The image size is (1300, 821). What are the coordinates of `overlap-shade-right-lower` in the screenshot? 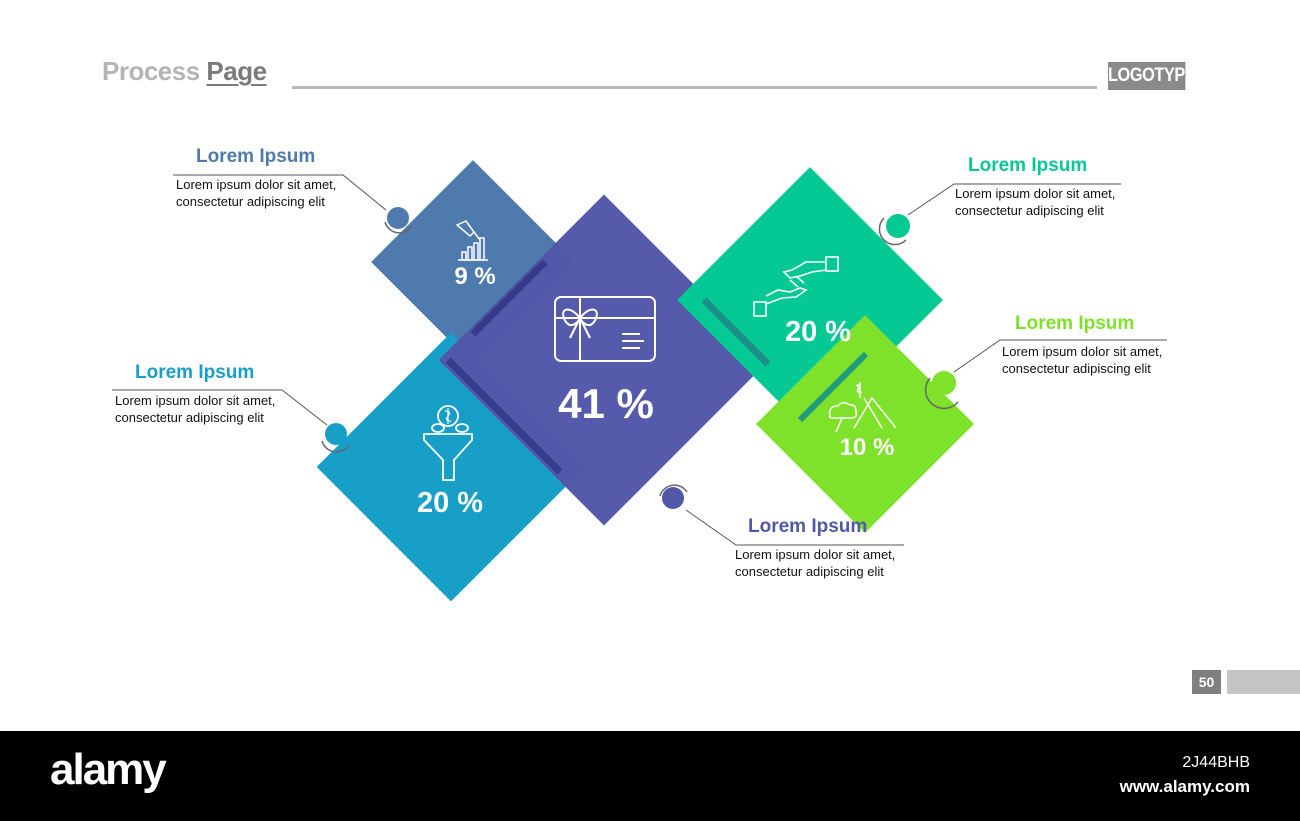 It's located at (833, 387).